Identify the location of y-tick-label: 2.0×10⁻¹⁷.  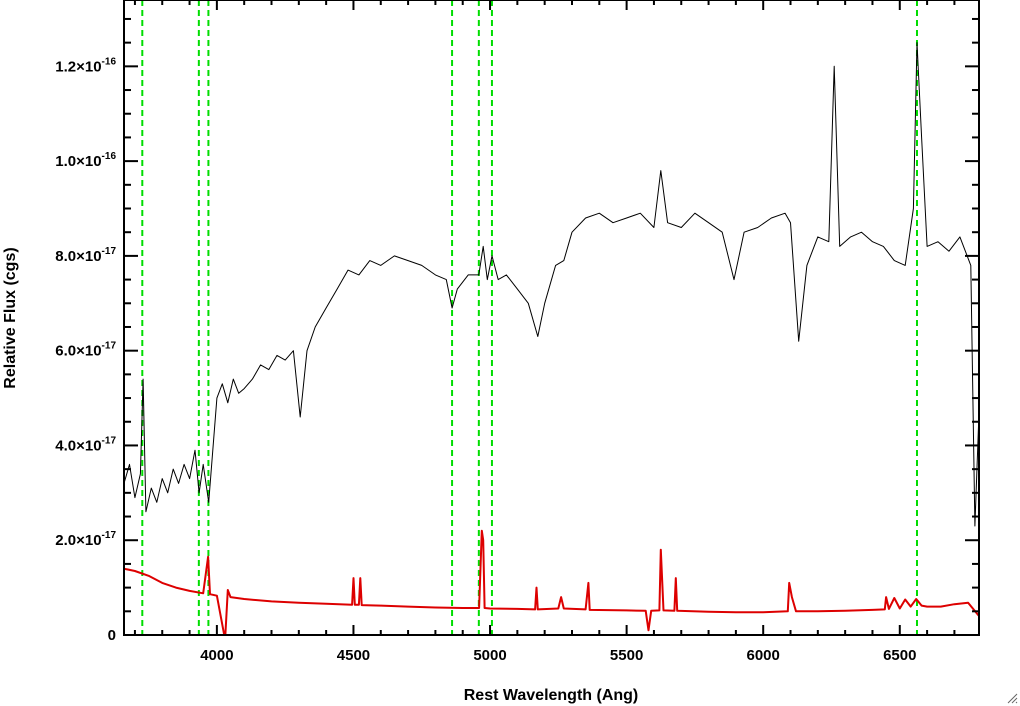
(85, 539).